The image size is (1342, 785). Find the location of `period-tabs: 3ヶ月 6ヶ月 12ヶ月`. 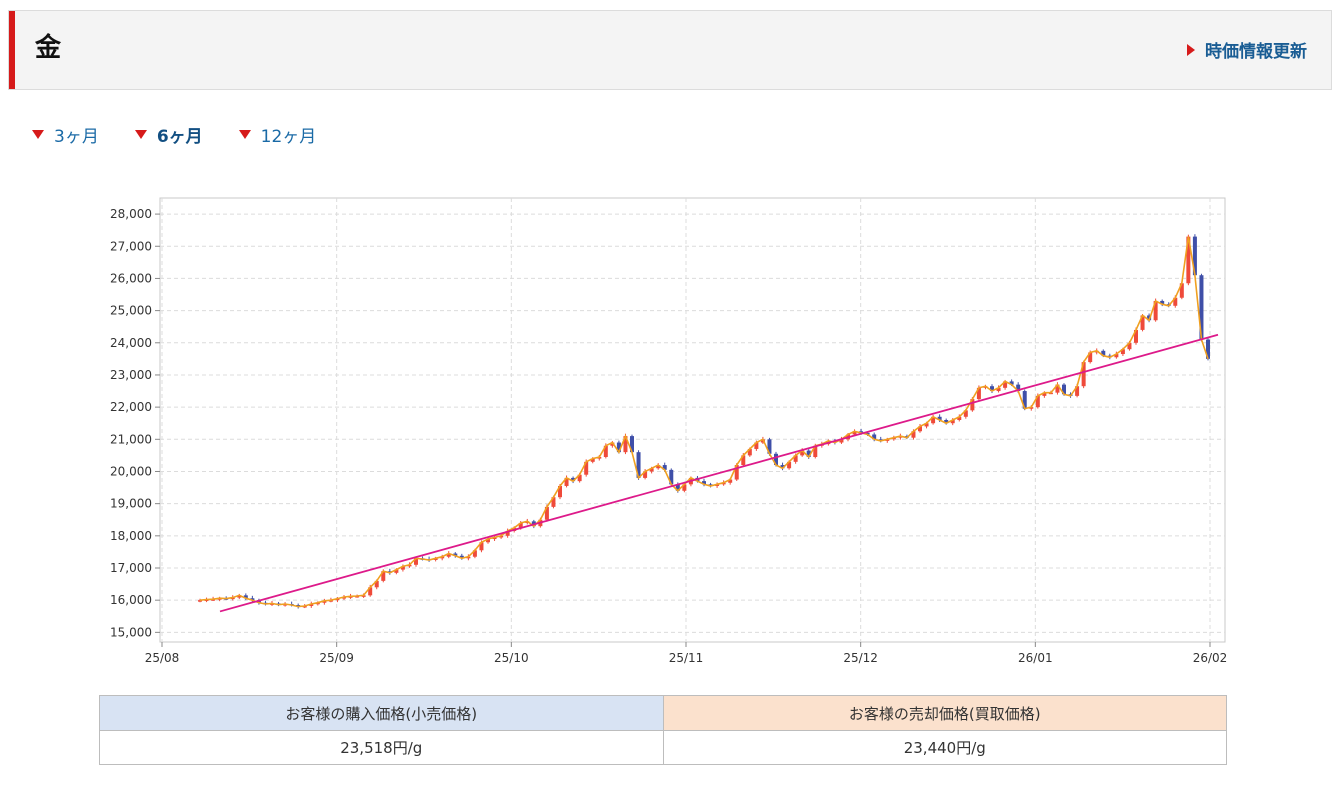

period-tabs: 3ヶ月 6ヶ月 12ヶ月 is located at coordinates (174, 134).